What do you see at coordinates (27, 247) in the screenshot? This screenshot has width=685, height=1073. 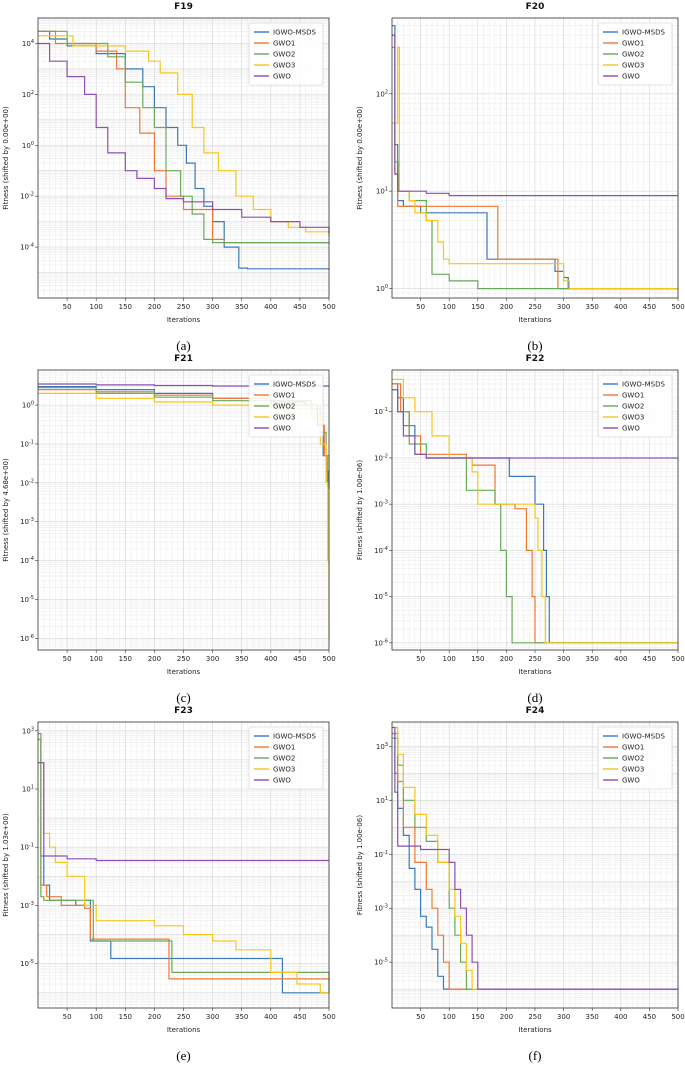 I see `y-tick-label: 10⁻⁴` at bounding box center [27, 247].